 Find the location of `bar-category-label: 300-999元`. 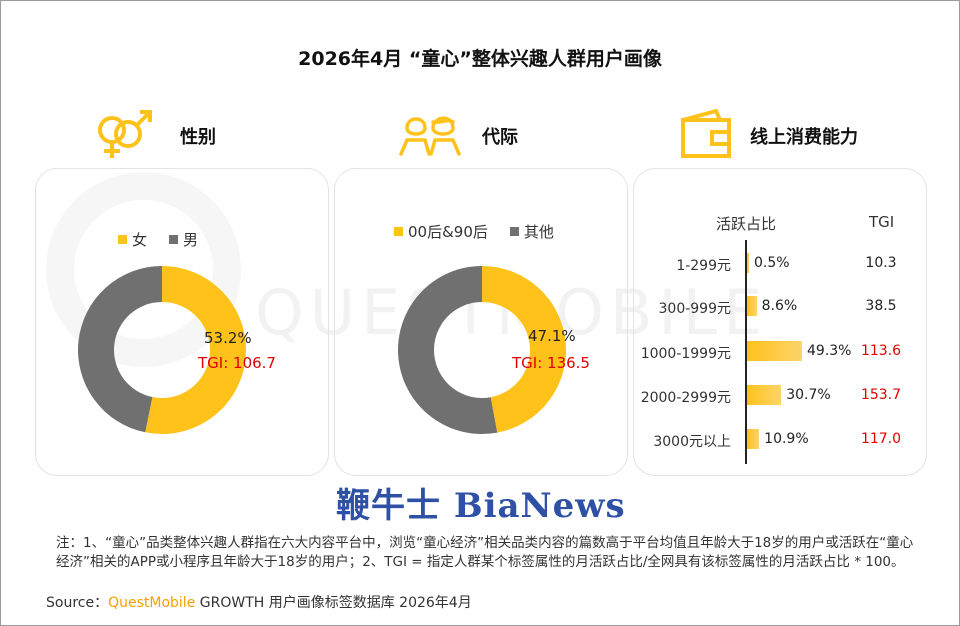

bar-category-label: 300-999元 is located at coordinates (695, 309).